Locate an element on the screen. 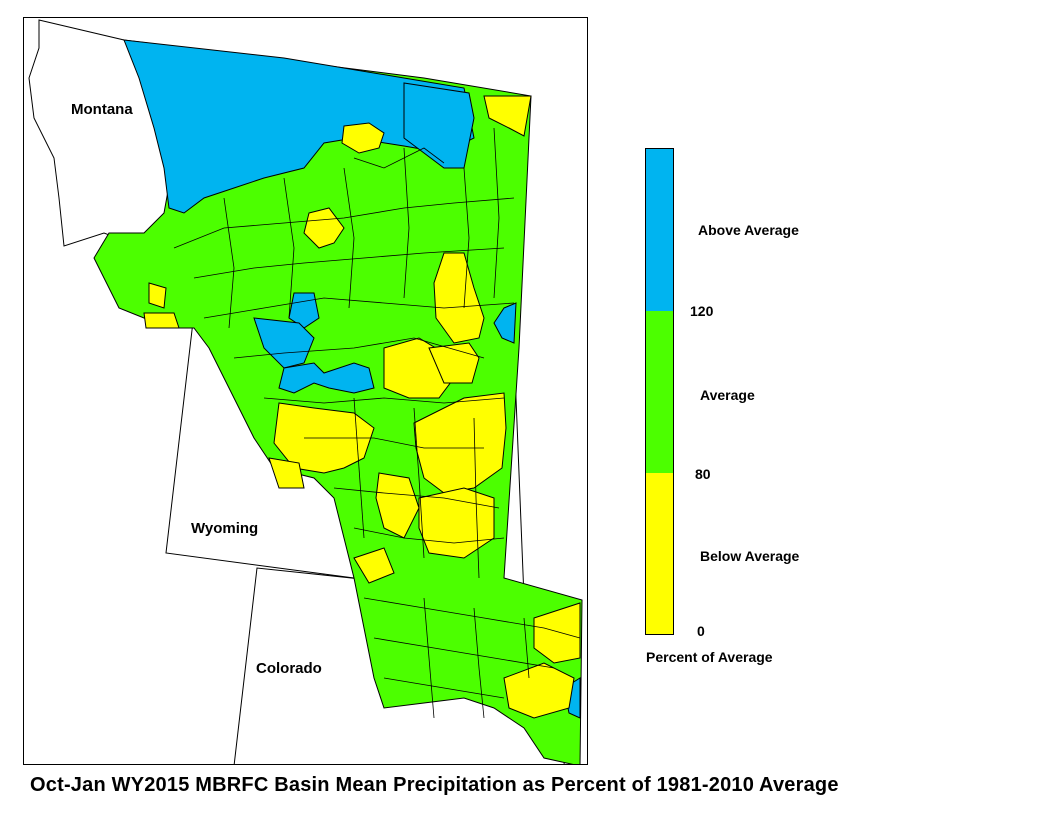 The height and width of the screenshot is (816, 1056). legend-caption: Percent of Average is located at coordinates (709, 657).